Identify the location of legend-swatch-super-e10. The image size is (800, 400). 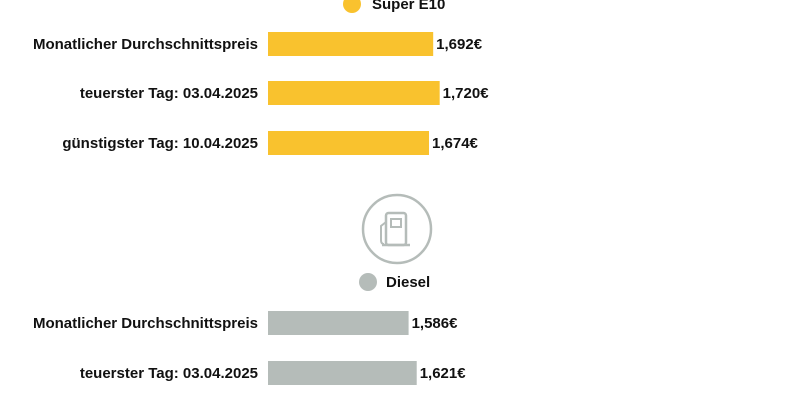
(352, 6).